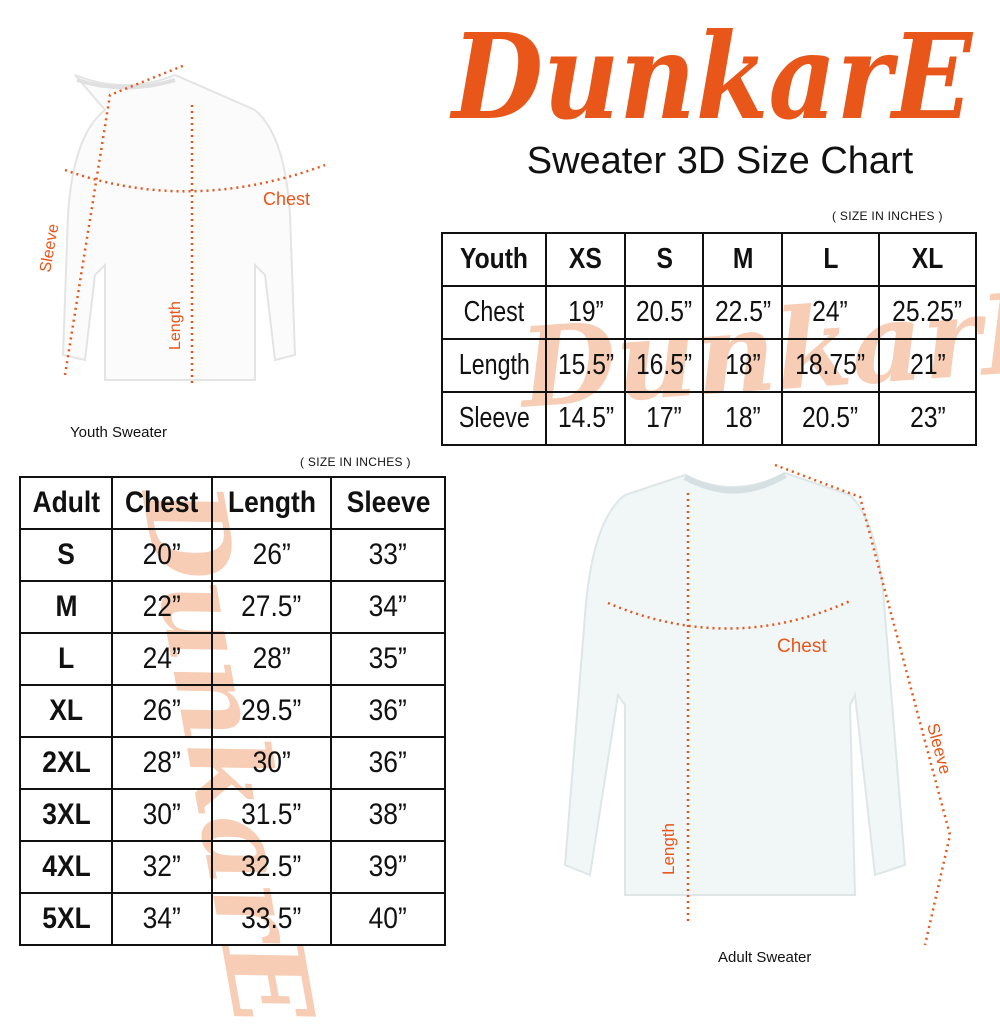  I want to click on youth-cell: 17”, so click(664, 418).